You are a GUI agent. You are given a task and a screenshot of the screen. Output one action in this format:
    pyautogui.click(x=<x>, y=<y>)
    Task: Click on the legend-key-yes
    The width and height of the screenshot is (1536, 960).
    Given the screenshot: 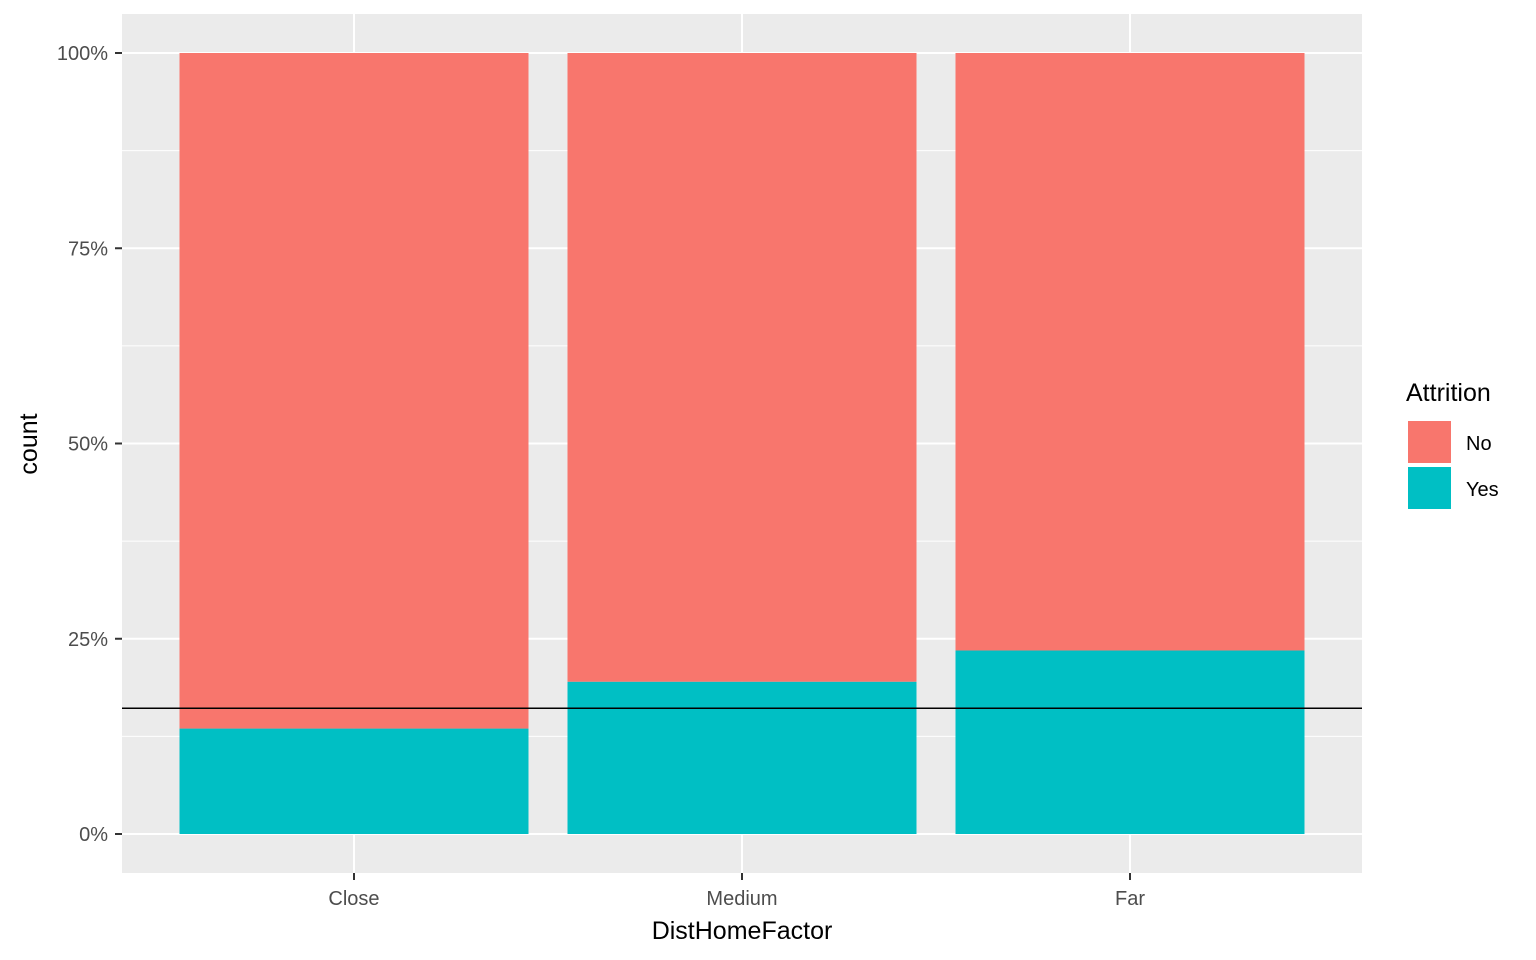 What is the action you would take?
    pyautogui.click(x=1429, y=488)
    